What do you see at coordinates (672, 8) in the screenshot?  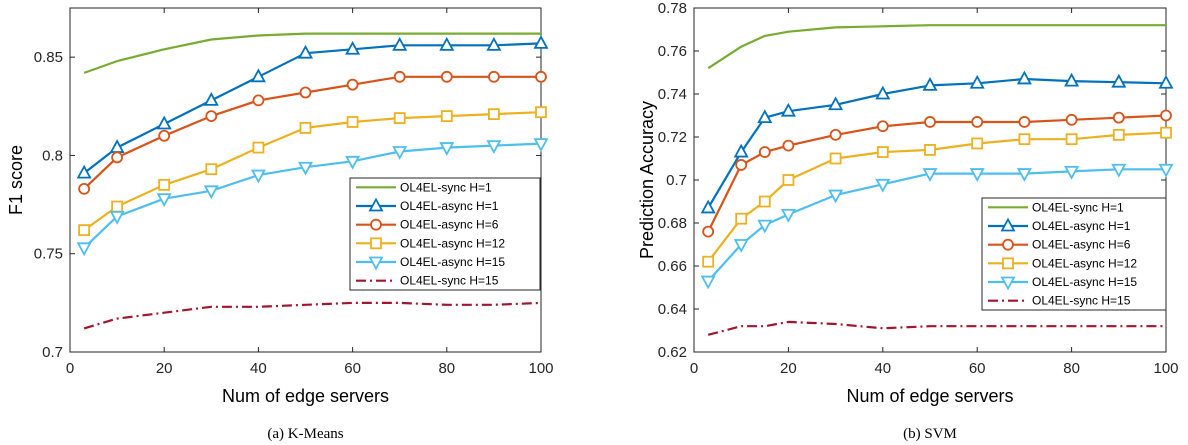 I see `y-tick-label: 0.78` at bounding box center [672, 8].